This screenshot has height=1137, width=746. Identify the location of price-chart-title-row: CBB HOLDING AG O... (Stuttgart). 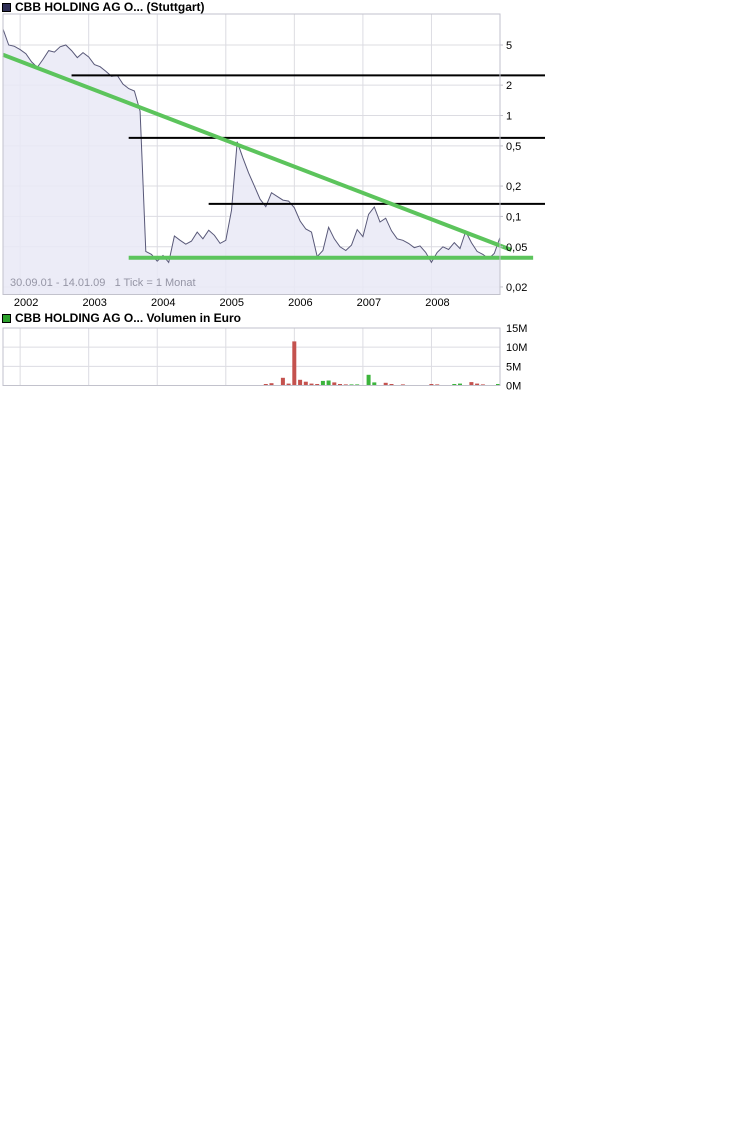
(103, 7).